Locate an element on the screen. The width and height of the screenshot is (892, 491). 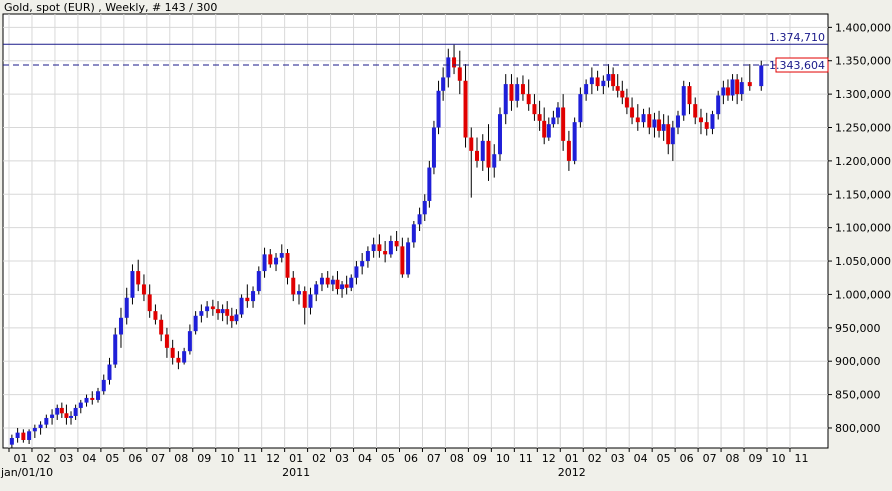
x-tick-label: 06 is located at coordinates (411, 458).